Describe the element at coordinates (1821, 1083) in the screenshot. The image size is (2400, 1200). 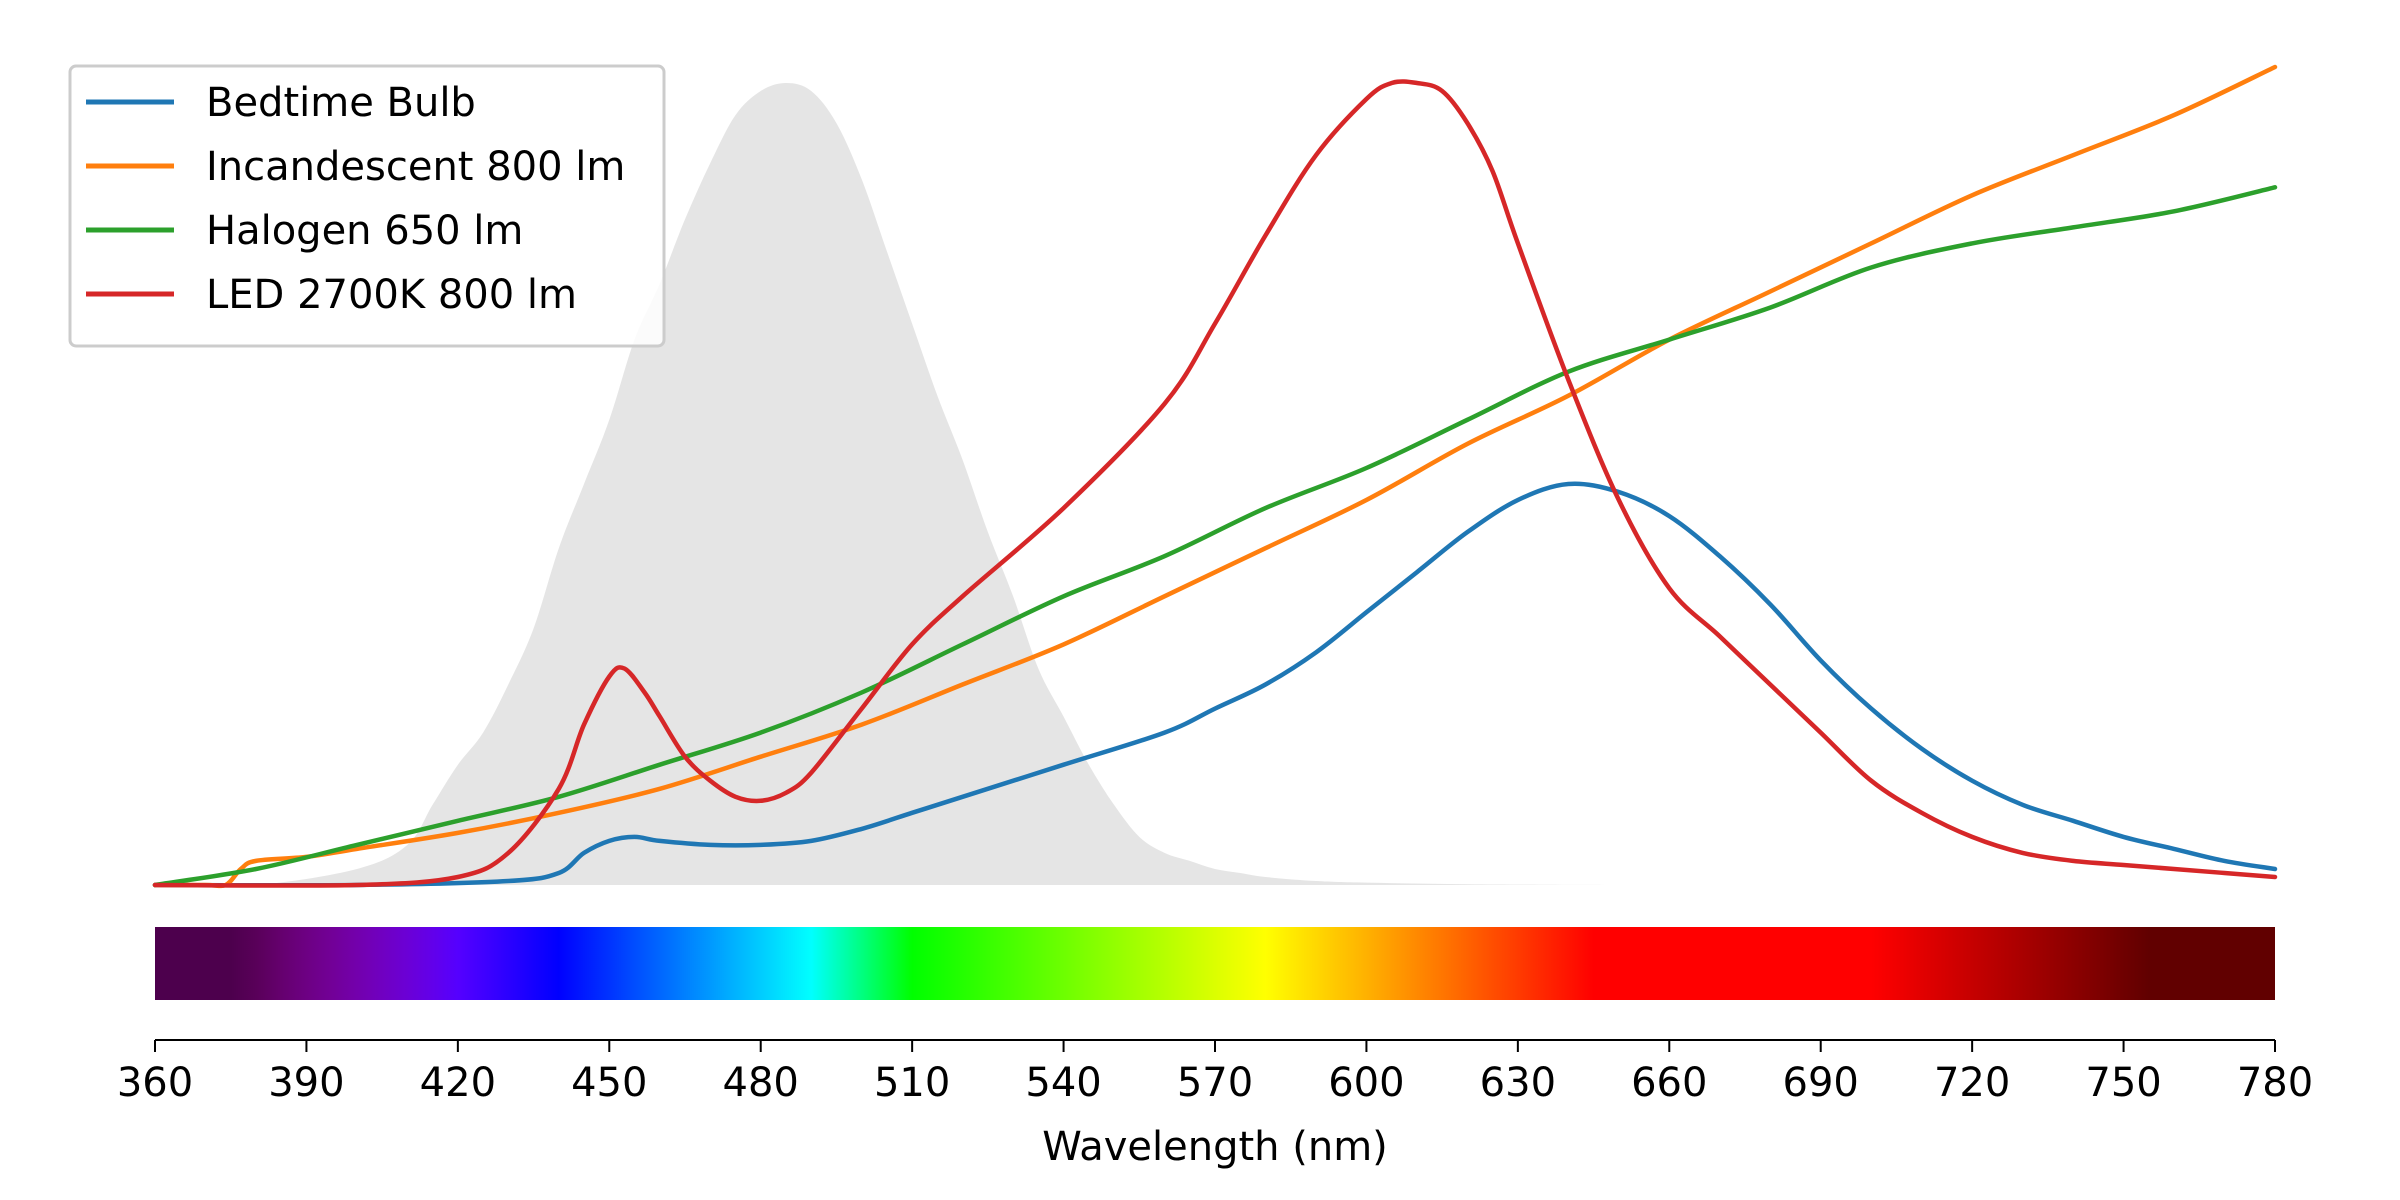
I see `x-tick-label: 690` at that location.